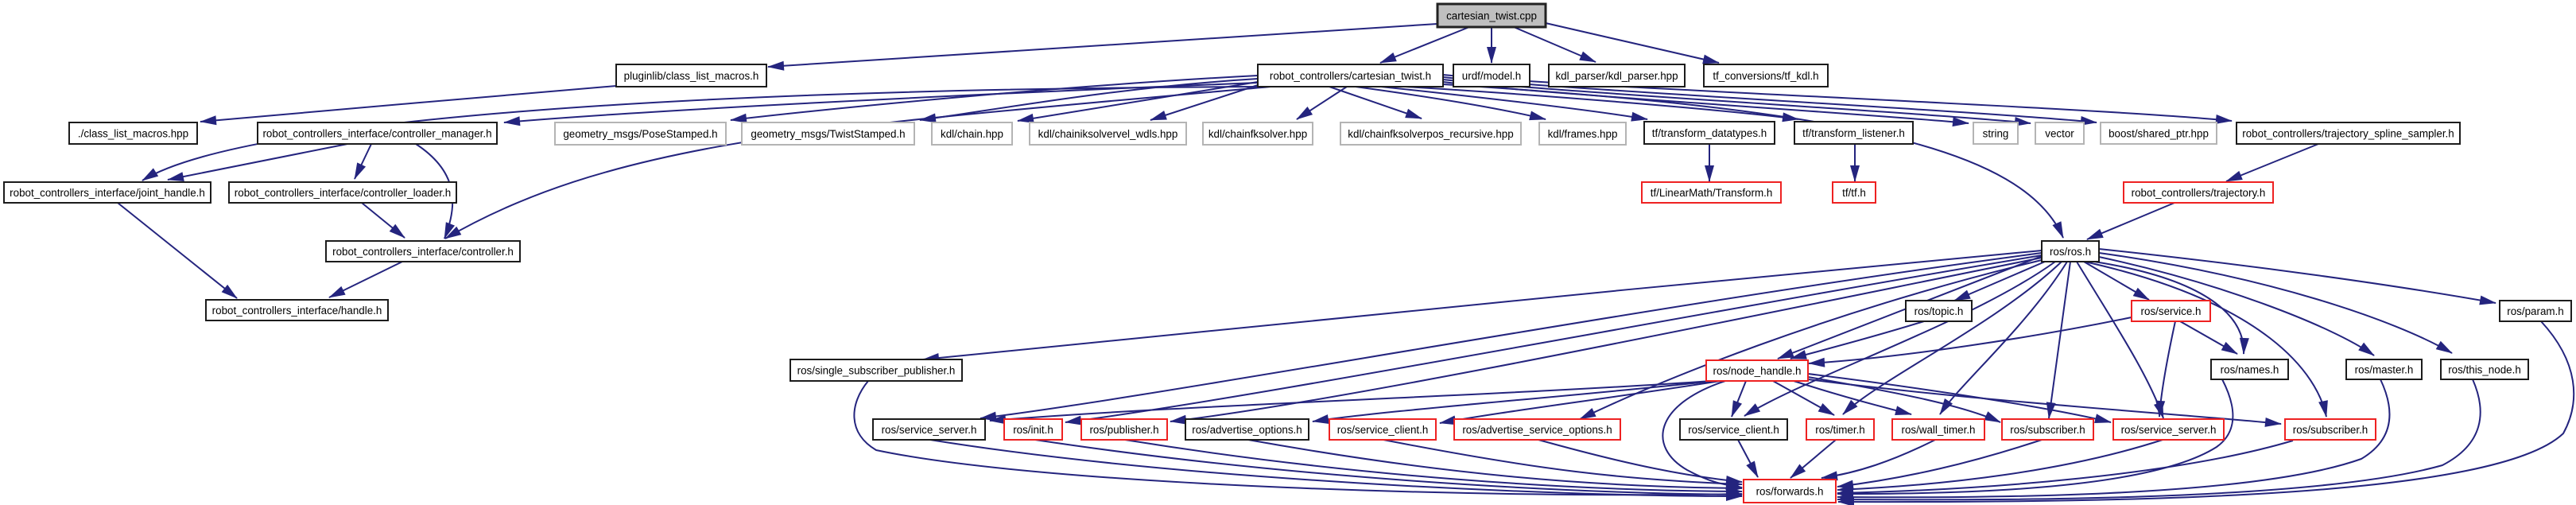 Image resolution: width=2576 pixels, height=505 pixels. I want to click on svg-text: ros/forwards.h, so click(1790, 491).